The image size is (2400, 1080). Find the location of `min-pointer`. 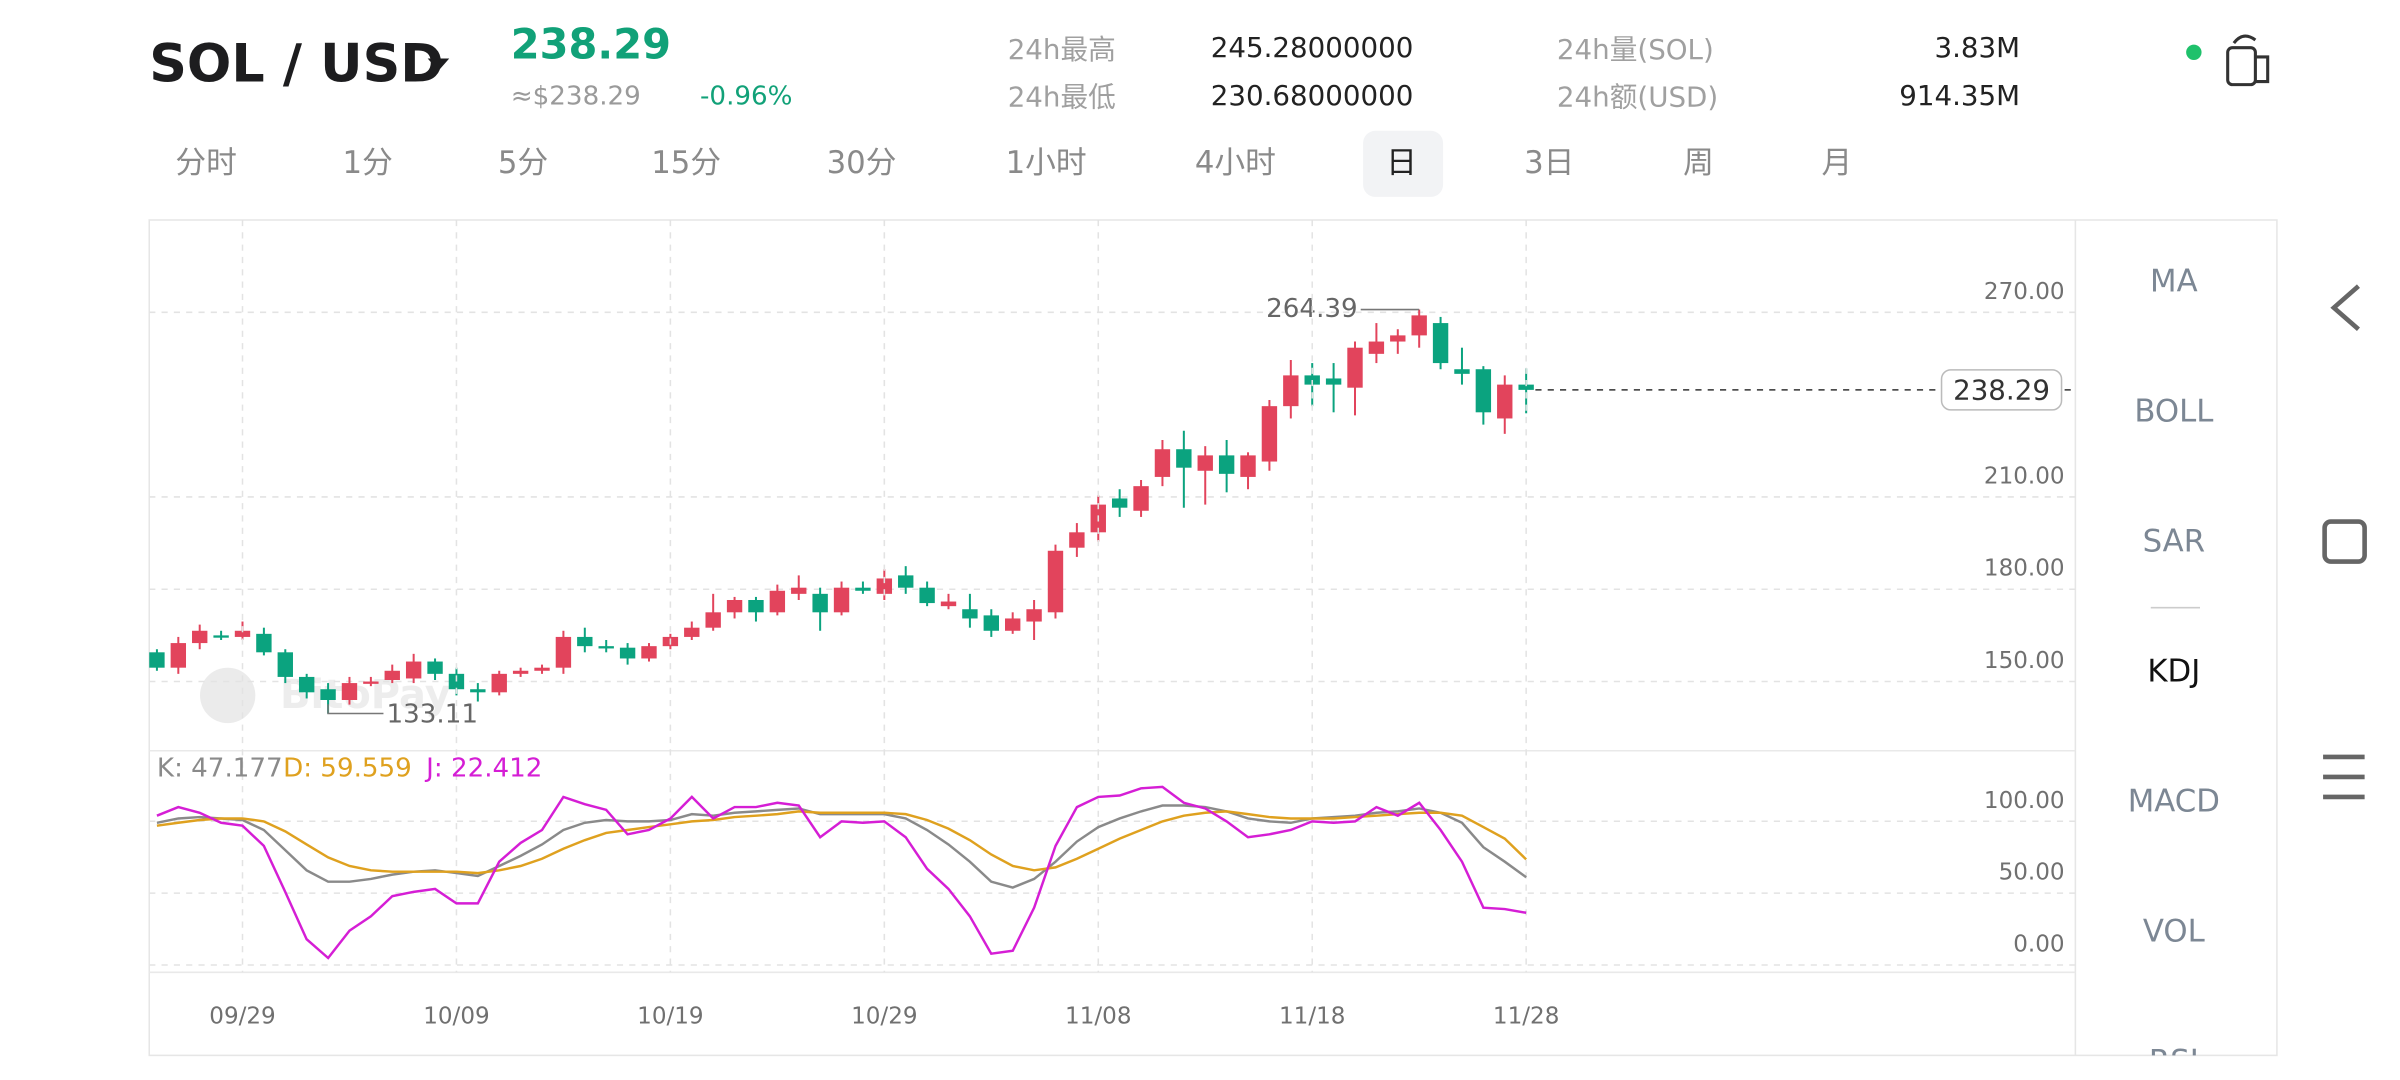

min-pointer is located at coordinates (355, 709).